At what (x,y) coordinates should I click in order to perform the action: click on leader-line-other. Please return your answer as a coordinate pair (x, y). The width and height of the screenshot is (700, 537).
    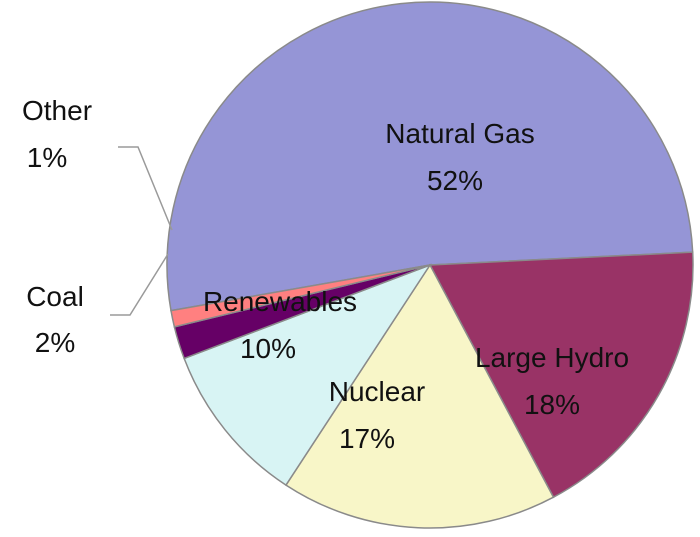
    Looking at the image, I should click on (145, 188).